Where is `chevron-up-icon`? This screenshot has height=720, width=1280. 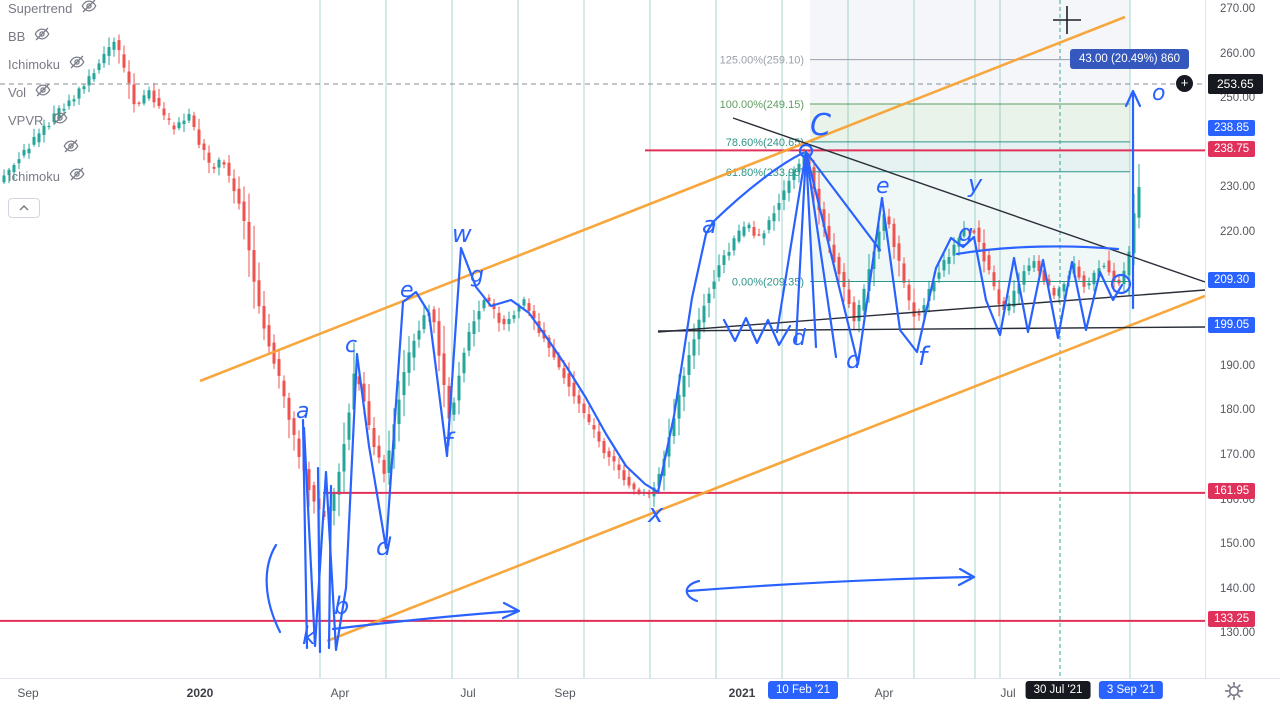
chevron-up-icon is located at coordinates (24, 208).